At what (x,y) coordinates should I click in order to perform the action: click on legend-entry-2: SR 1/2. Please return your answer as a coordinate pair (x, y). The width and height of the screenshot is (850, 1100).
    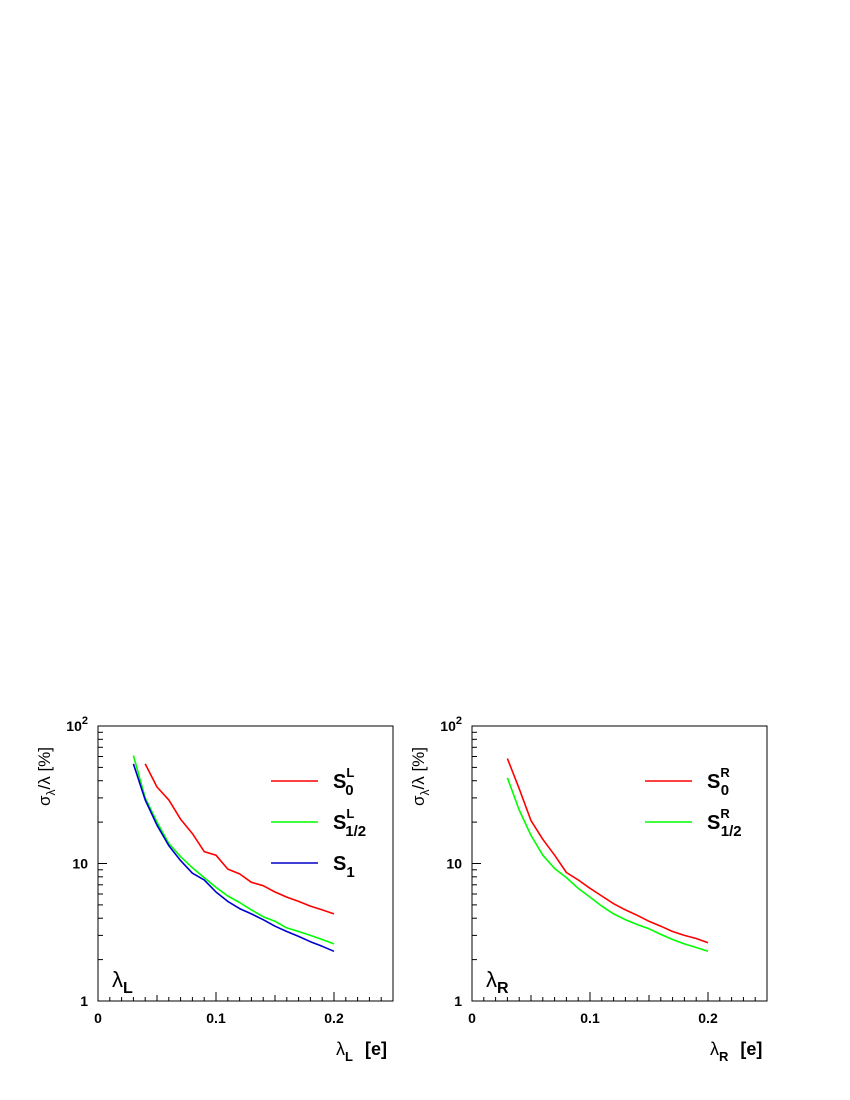
    Looking at the image, I should click on (693, 823).